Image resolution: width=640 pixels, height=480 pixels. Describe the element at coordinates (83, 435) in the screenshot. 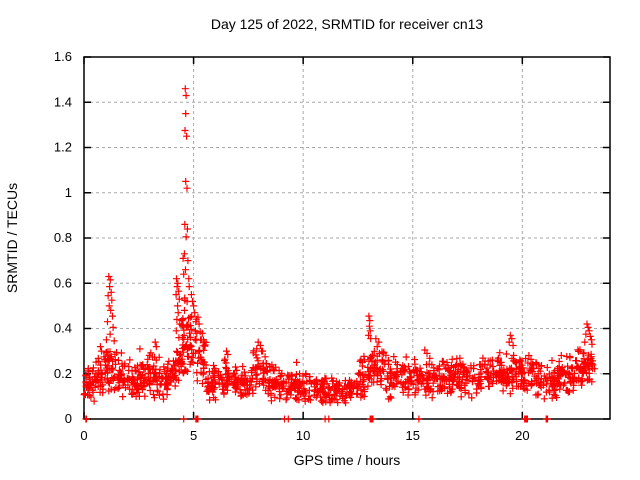

I see `x-tick-label-0: 0` at that location.